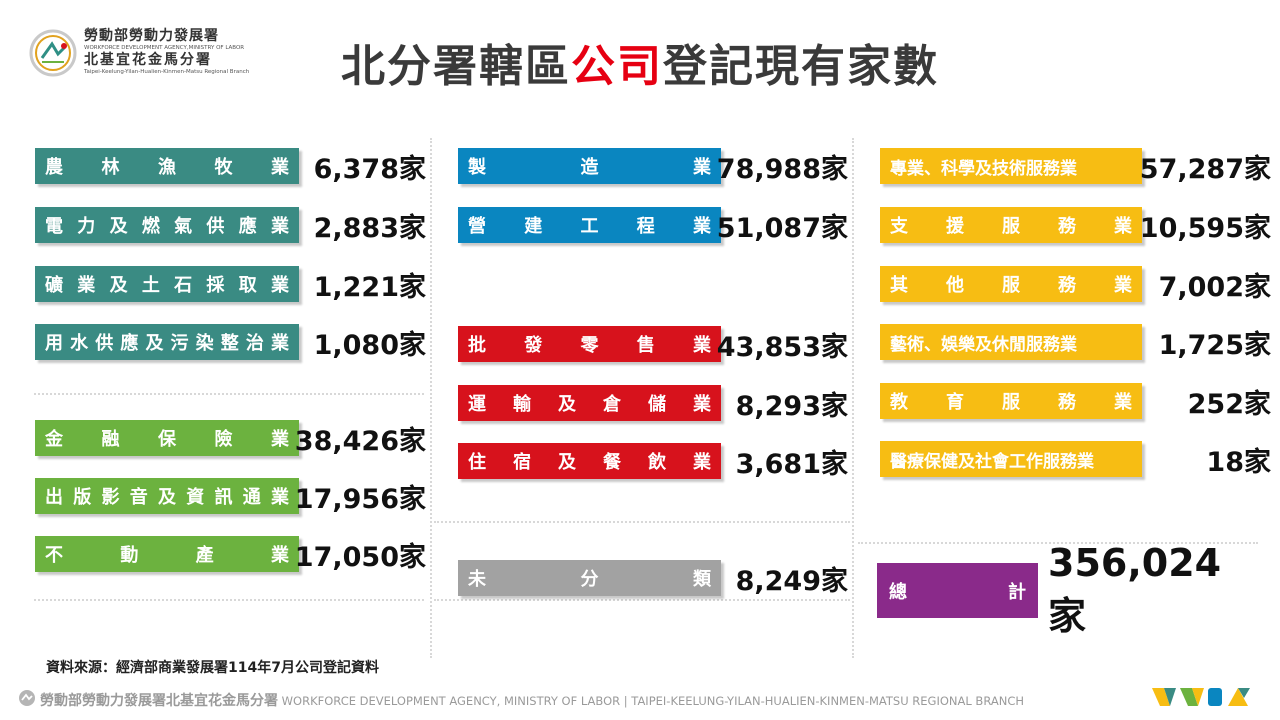 This screenshot has height=720, width=1280. I want to click on industry-label: 運輸及倉儲業, so click(589, 403).